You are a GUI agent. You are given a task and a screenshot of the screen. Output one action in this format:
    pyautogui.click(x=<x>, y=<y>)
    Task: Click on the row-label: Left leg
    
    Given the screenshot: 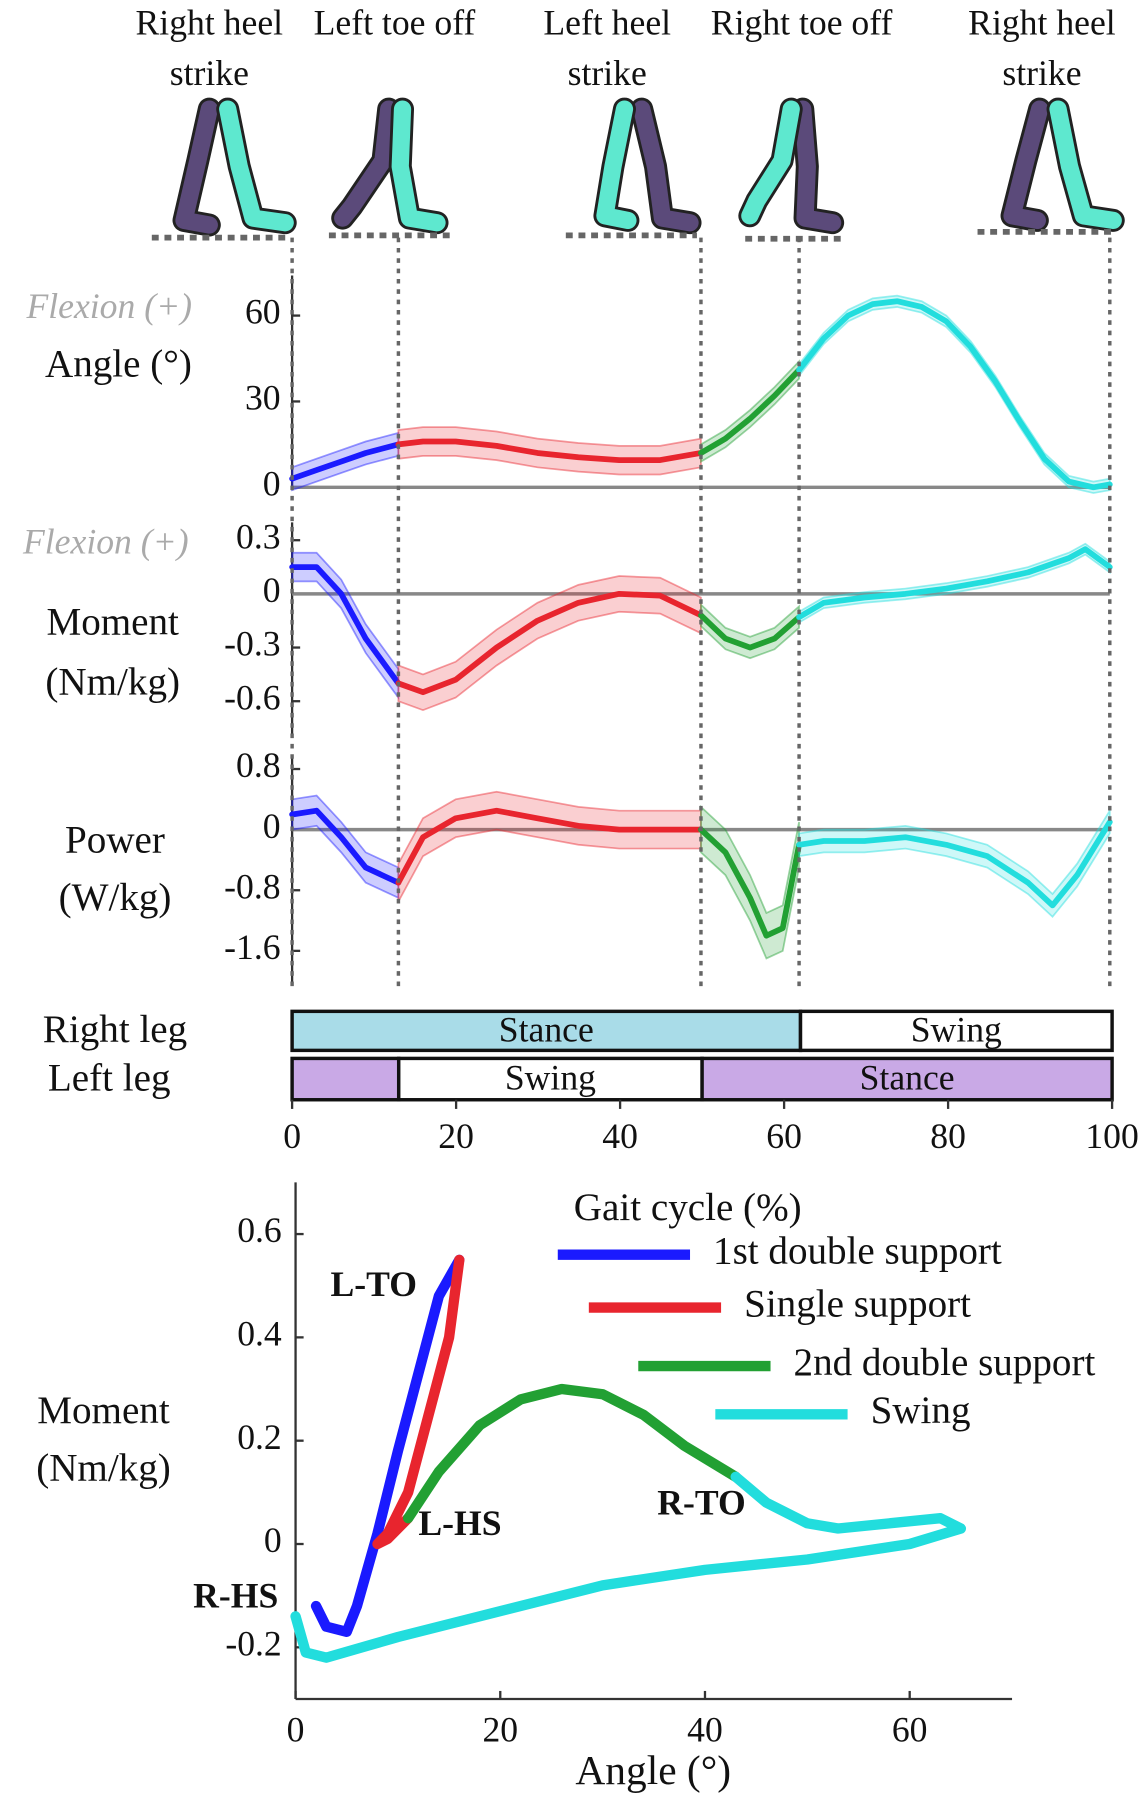 What is the action you would take?
    pyautogui.click(x=109, y=1077)
    